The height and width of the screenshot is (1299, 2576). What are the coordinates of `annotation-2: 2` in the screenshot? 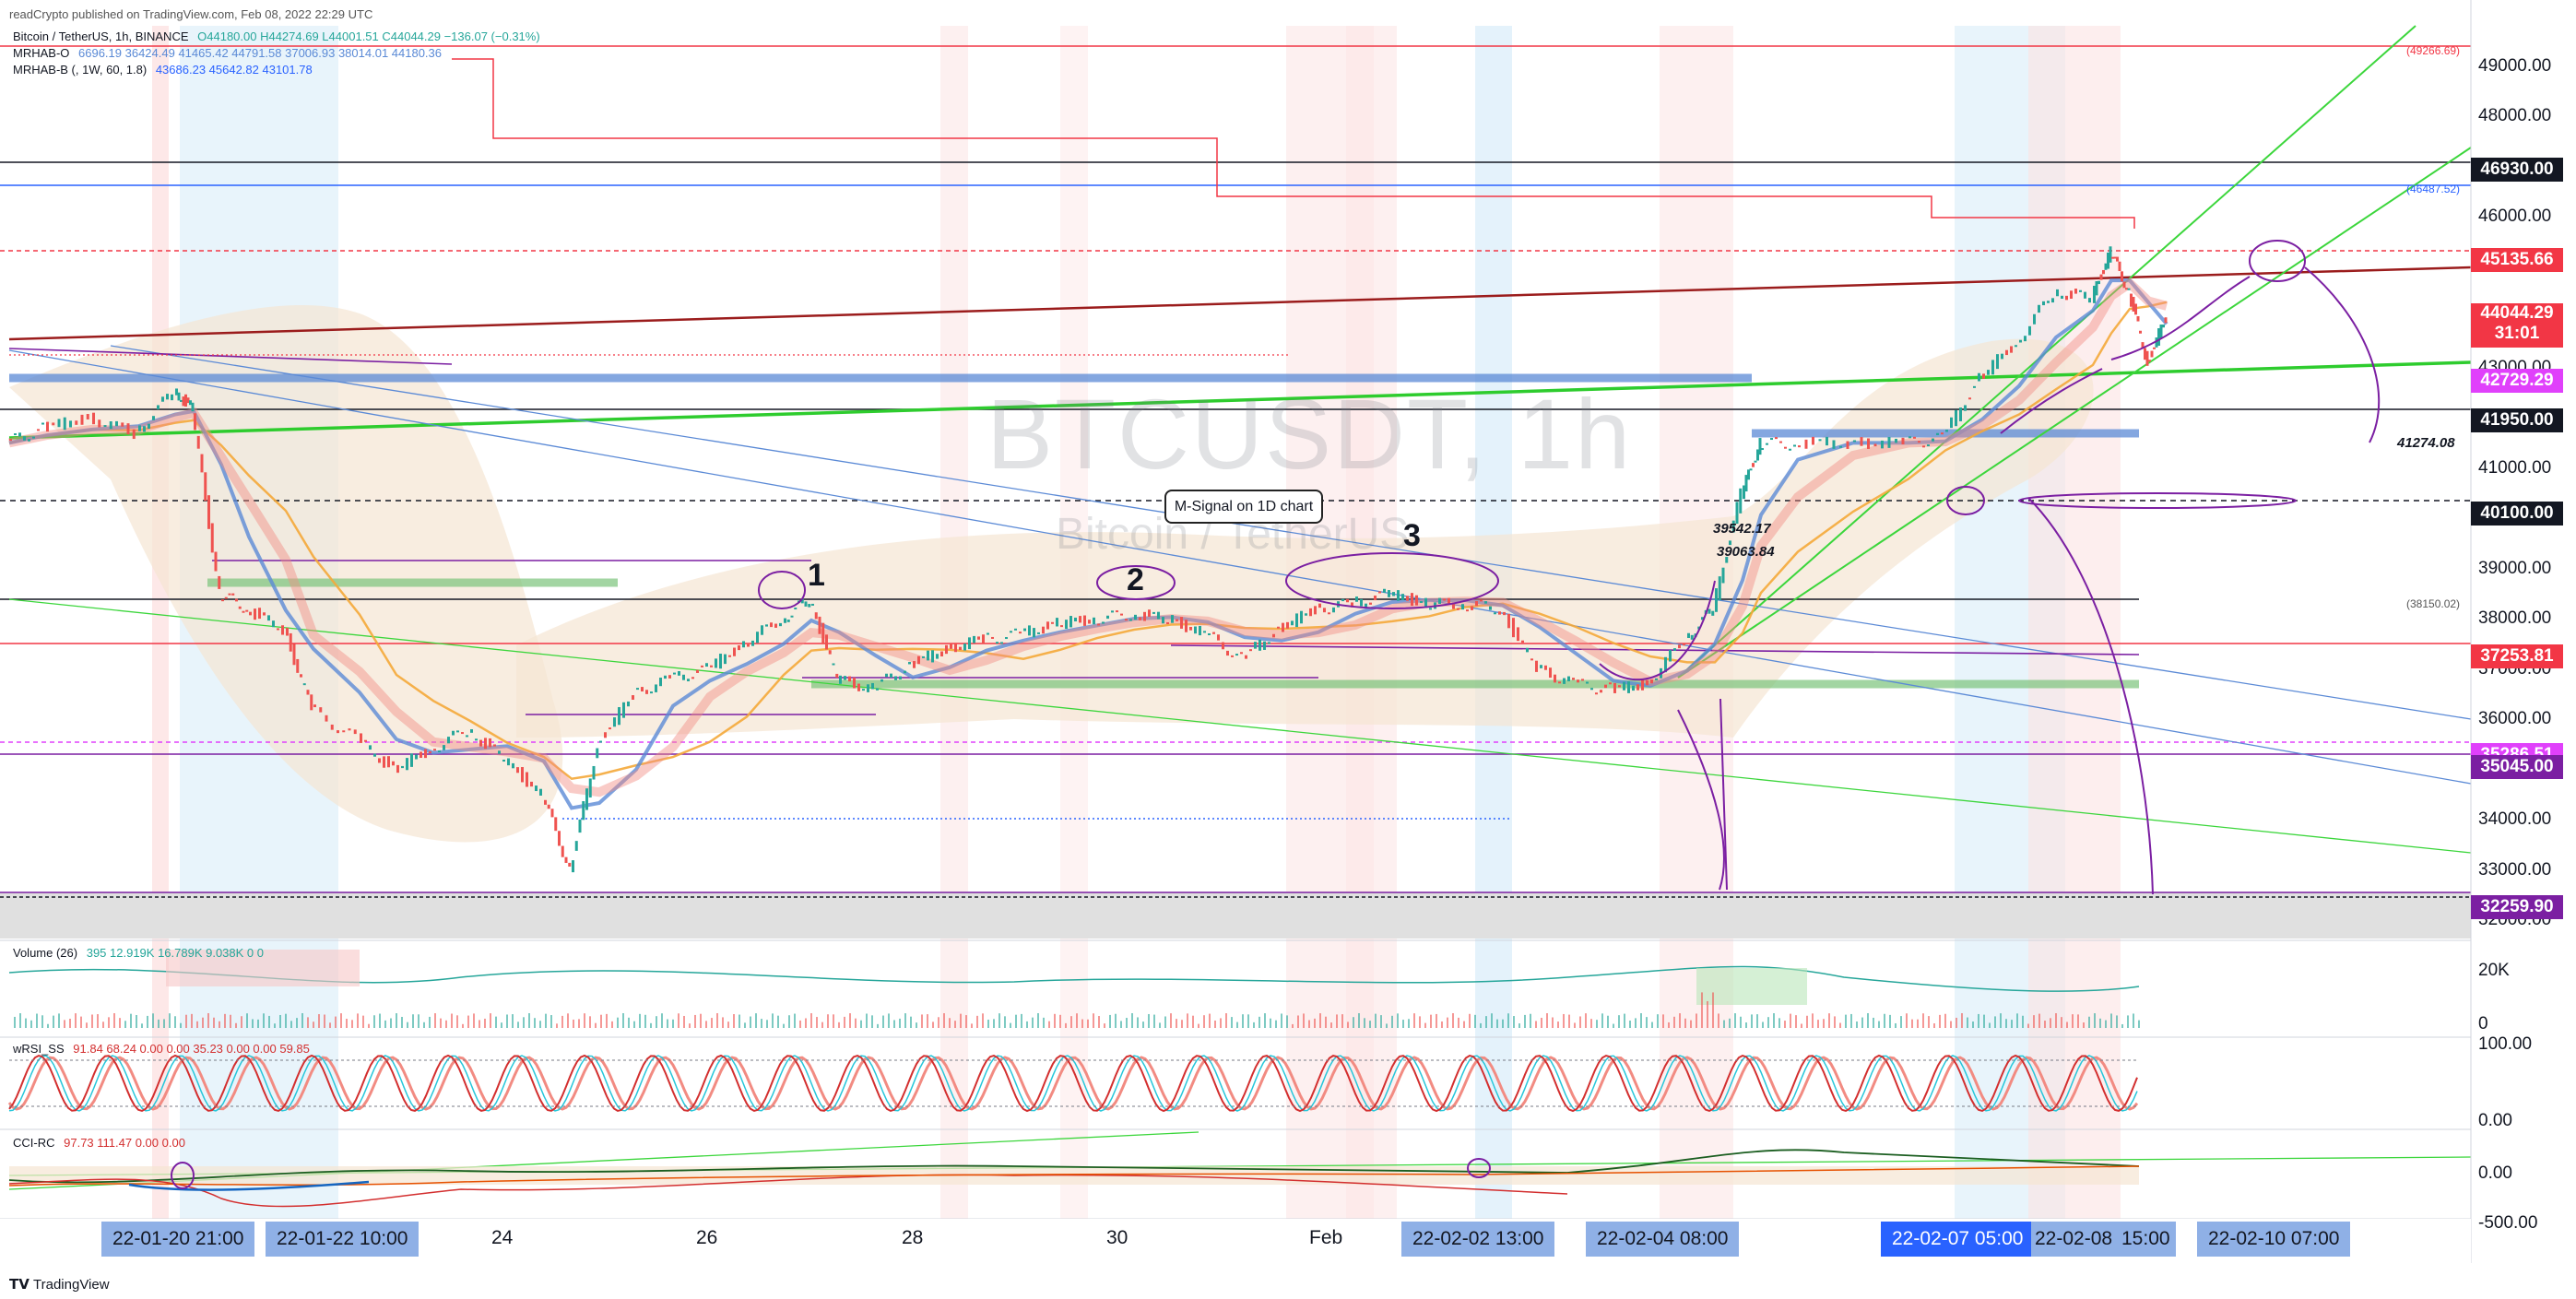 It's located at (1135, 579).